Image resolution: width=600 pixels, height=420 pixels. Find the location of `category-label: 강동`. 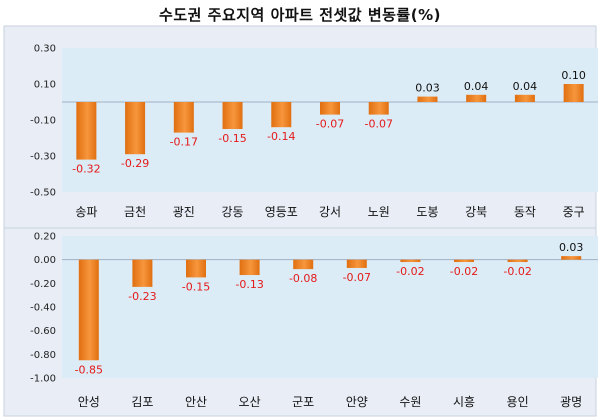

category-label: 강동 is located at coordinates (232, 212).